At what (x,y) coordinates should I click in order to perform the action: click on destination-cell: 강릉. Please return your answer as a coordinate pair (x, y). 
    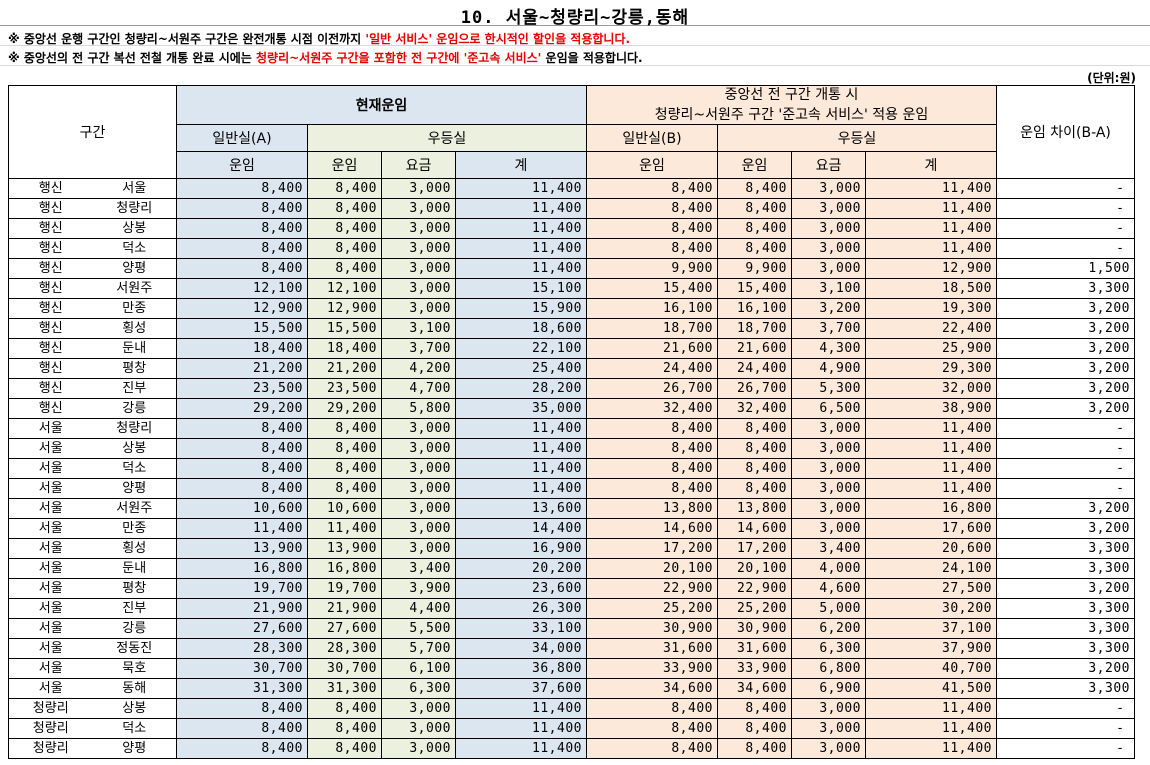
    Looking at the image, I should click on (134, 628).